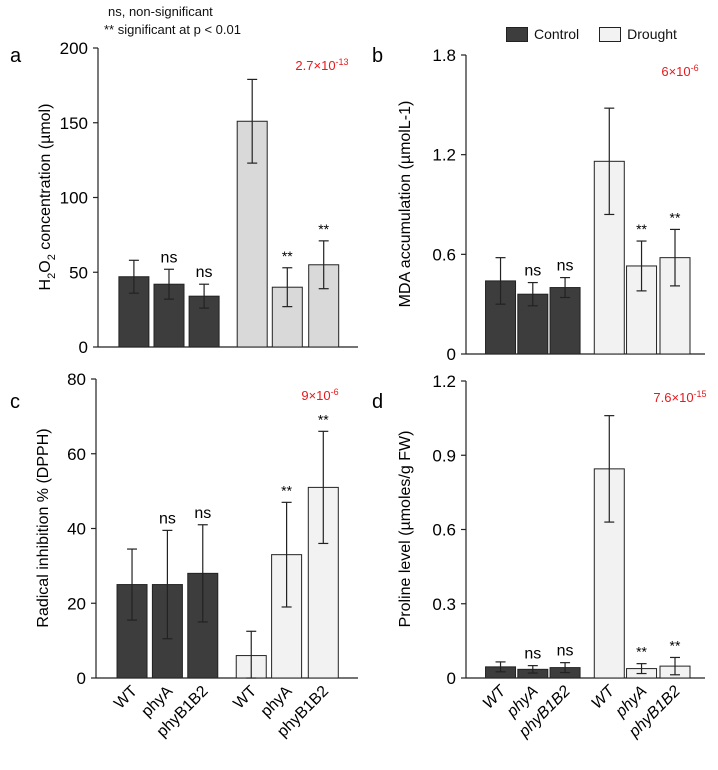 Image resolution: width=718 pixels, height=770 pixels. I want to click on y-tick-label: 0.9, so click(444, 455).